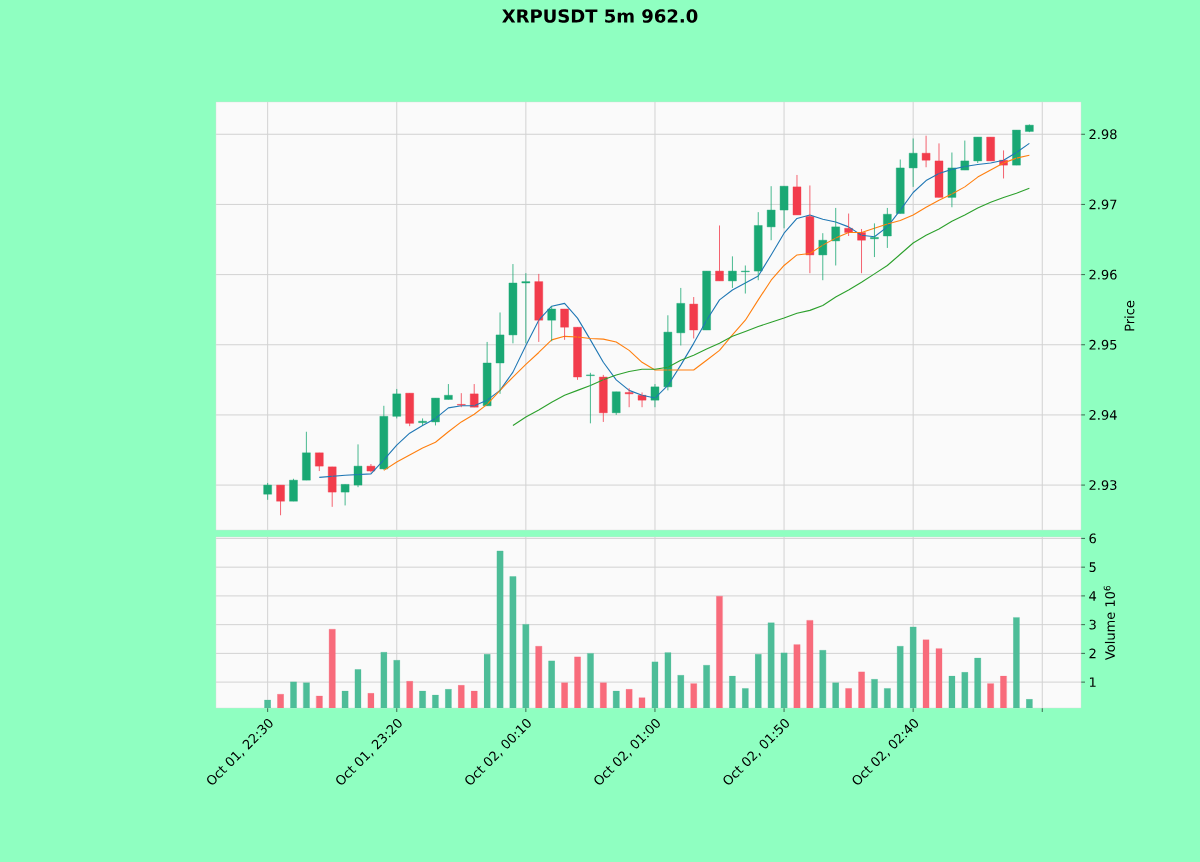  I want to click on y-tick-label: 2.93, so click(1103, 485).